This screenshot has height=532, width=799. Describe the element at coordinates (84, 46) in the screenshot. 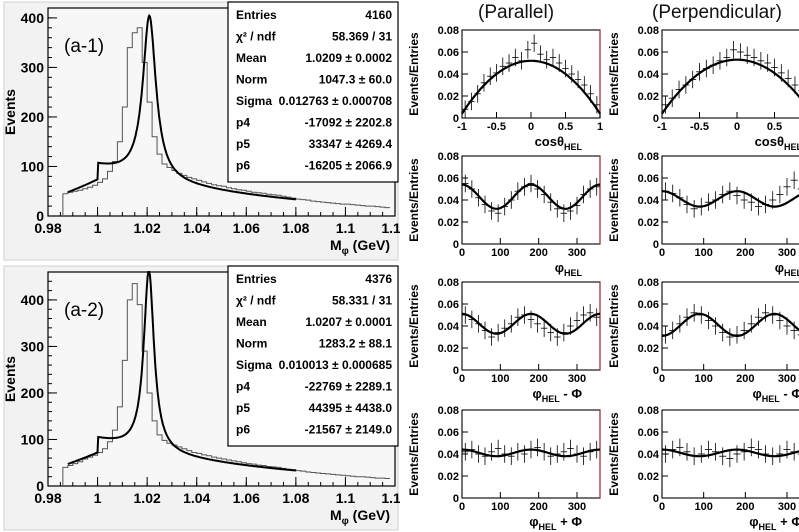

I see `plot-tag: (a-1)` at that location.